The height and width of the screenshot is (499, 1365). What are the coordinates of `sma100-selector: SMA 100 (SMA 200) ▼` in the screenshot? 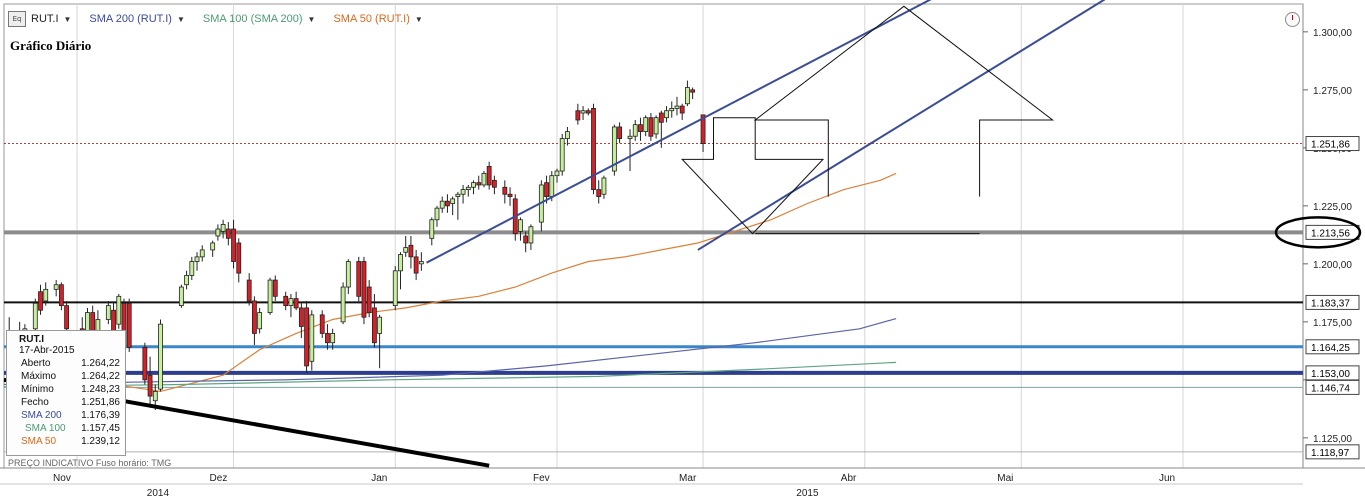 It's located at (259, 19).